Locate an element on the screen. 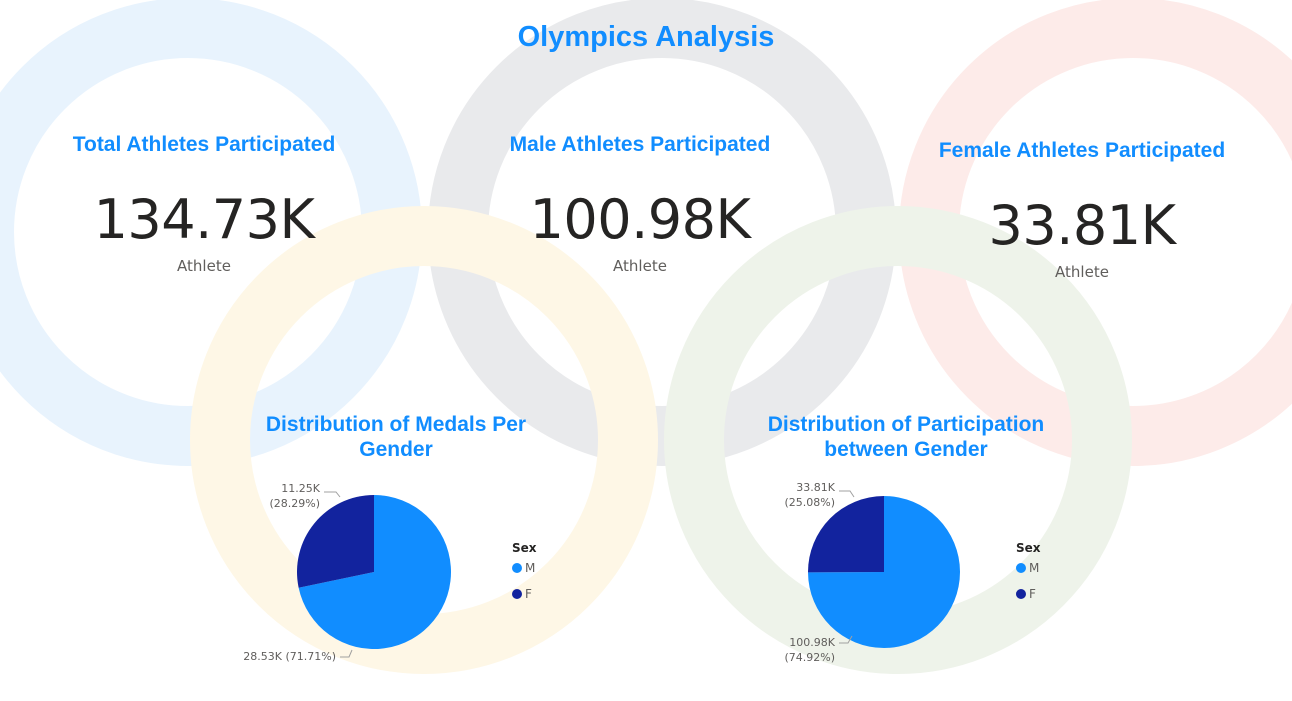 The height and width of the screenshot is (701, 1292). chart-title-medals-line2: Gender is located at coordinates (396, 449).